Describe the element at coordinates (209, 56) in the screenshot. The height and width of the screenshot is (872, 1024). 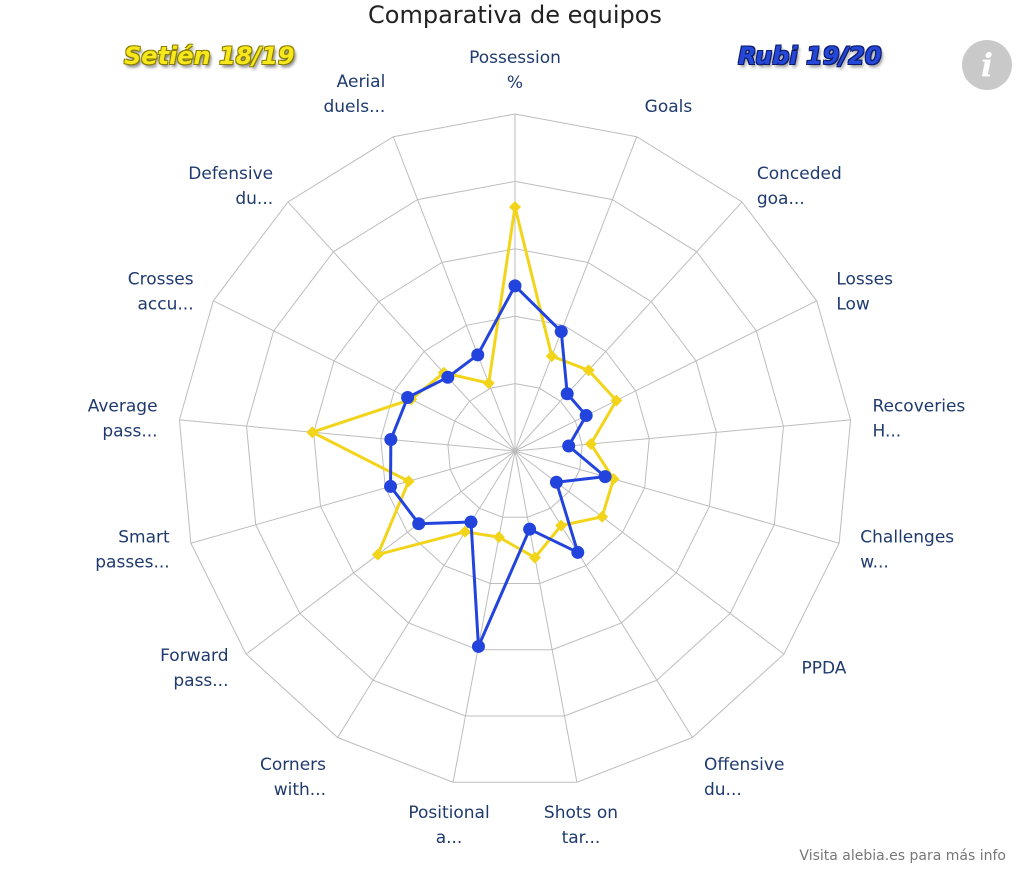
I see `legend-series-setien: Setién 18/19` at that location.